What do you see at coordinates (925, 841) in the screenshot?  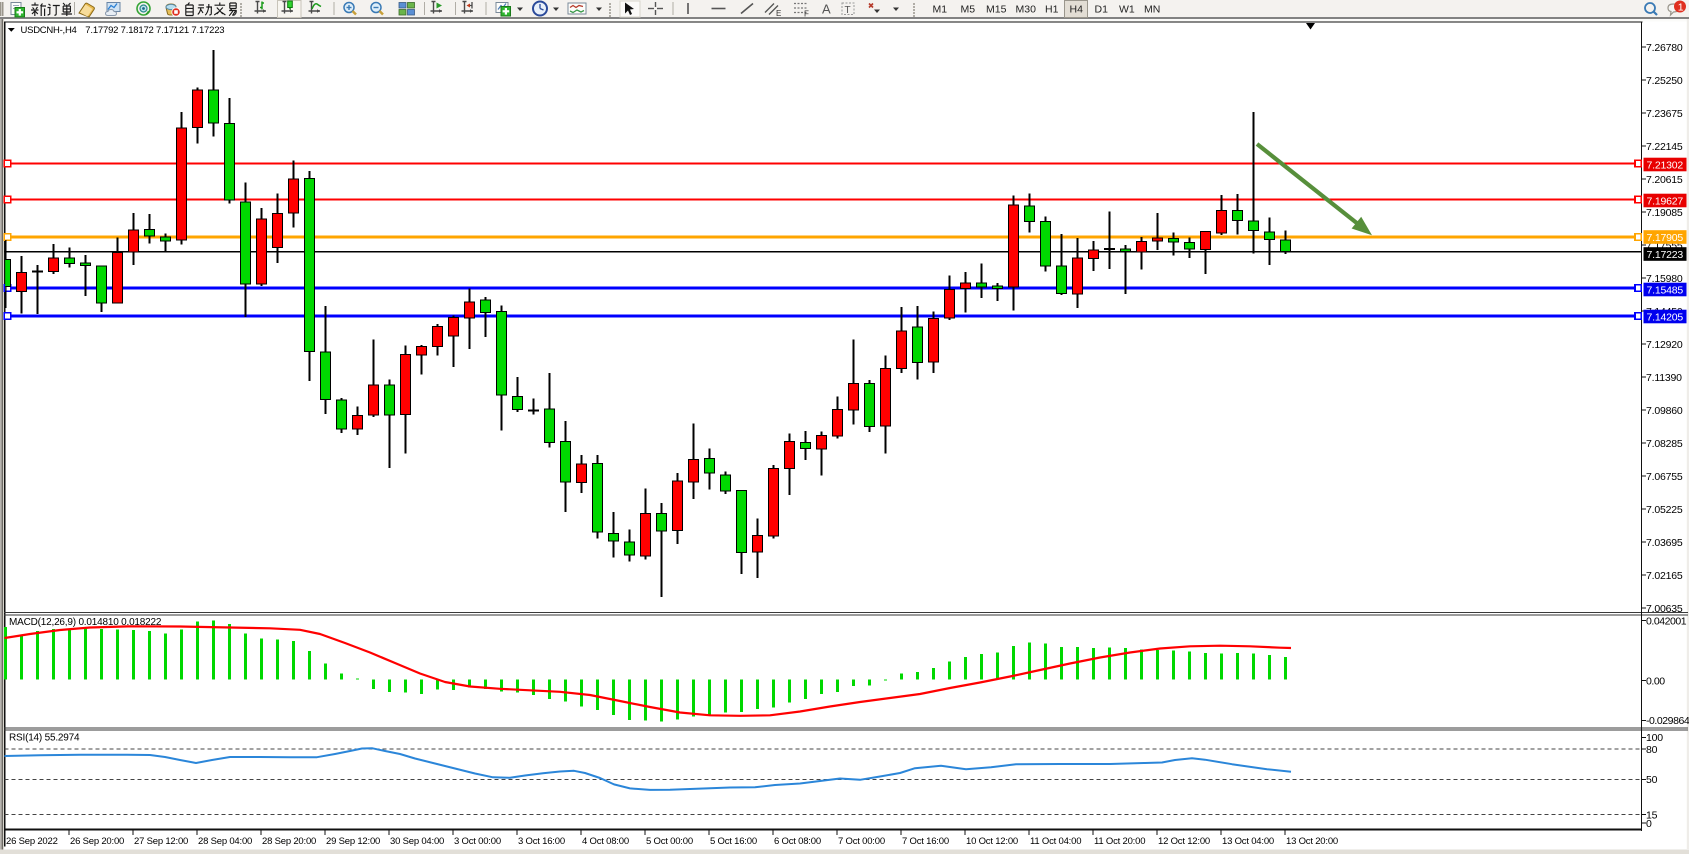 I see `svg-text: 7 Oct 16:00` at bounding box center [925, 841].